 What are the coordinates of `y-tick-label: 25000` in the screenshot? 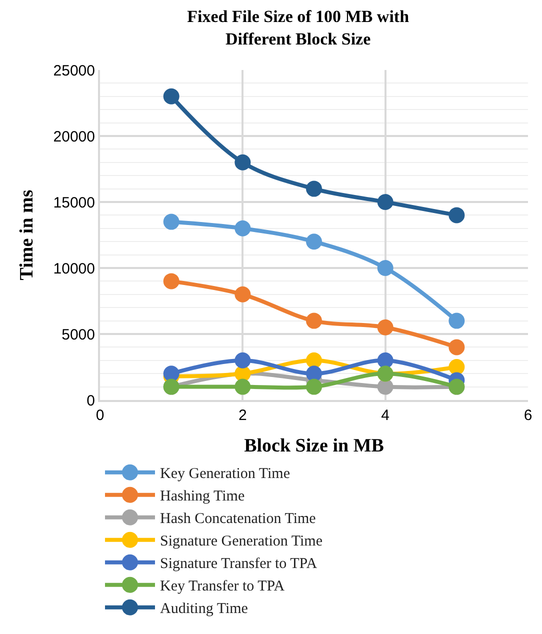 It's located at (74, 71).